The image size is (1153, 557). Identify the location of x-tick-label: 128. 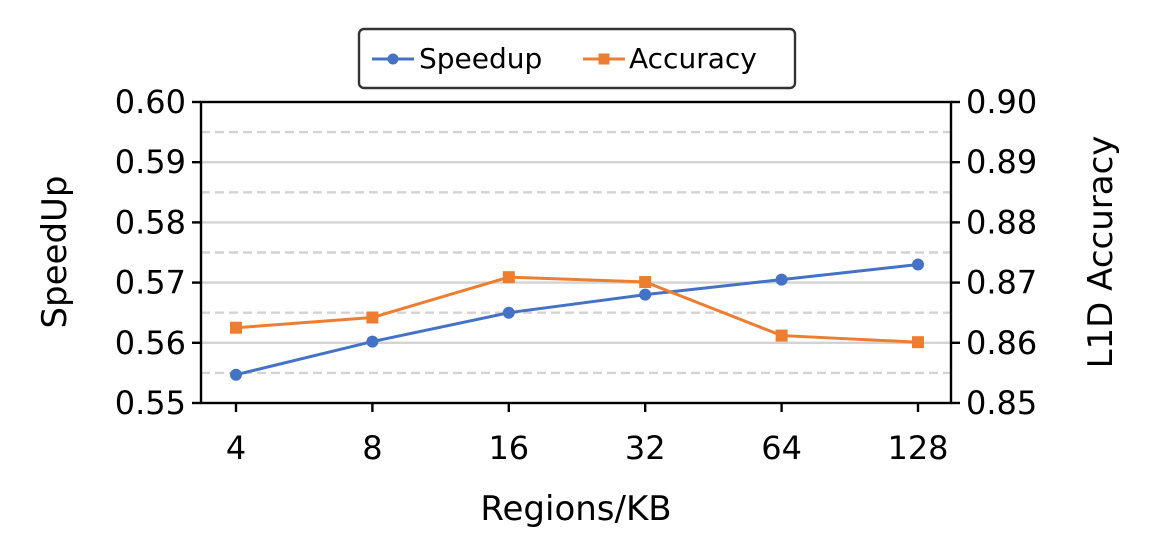
(917, 448).